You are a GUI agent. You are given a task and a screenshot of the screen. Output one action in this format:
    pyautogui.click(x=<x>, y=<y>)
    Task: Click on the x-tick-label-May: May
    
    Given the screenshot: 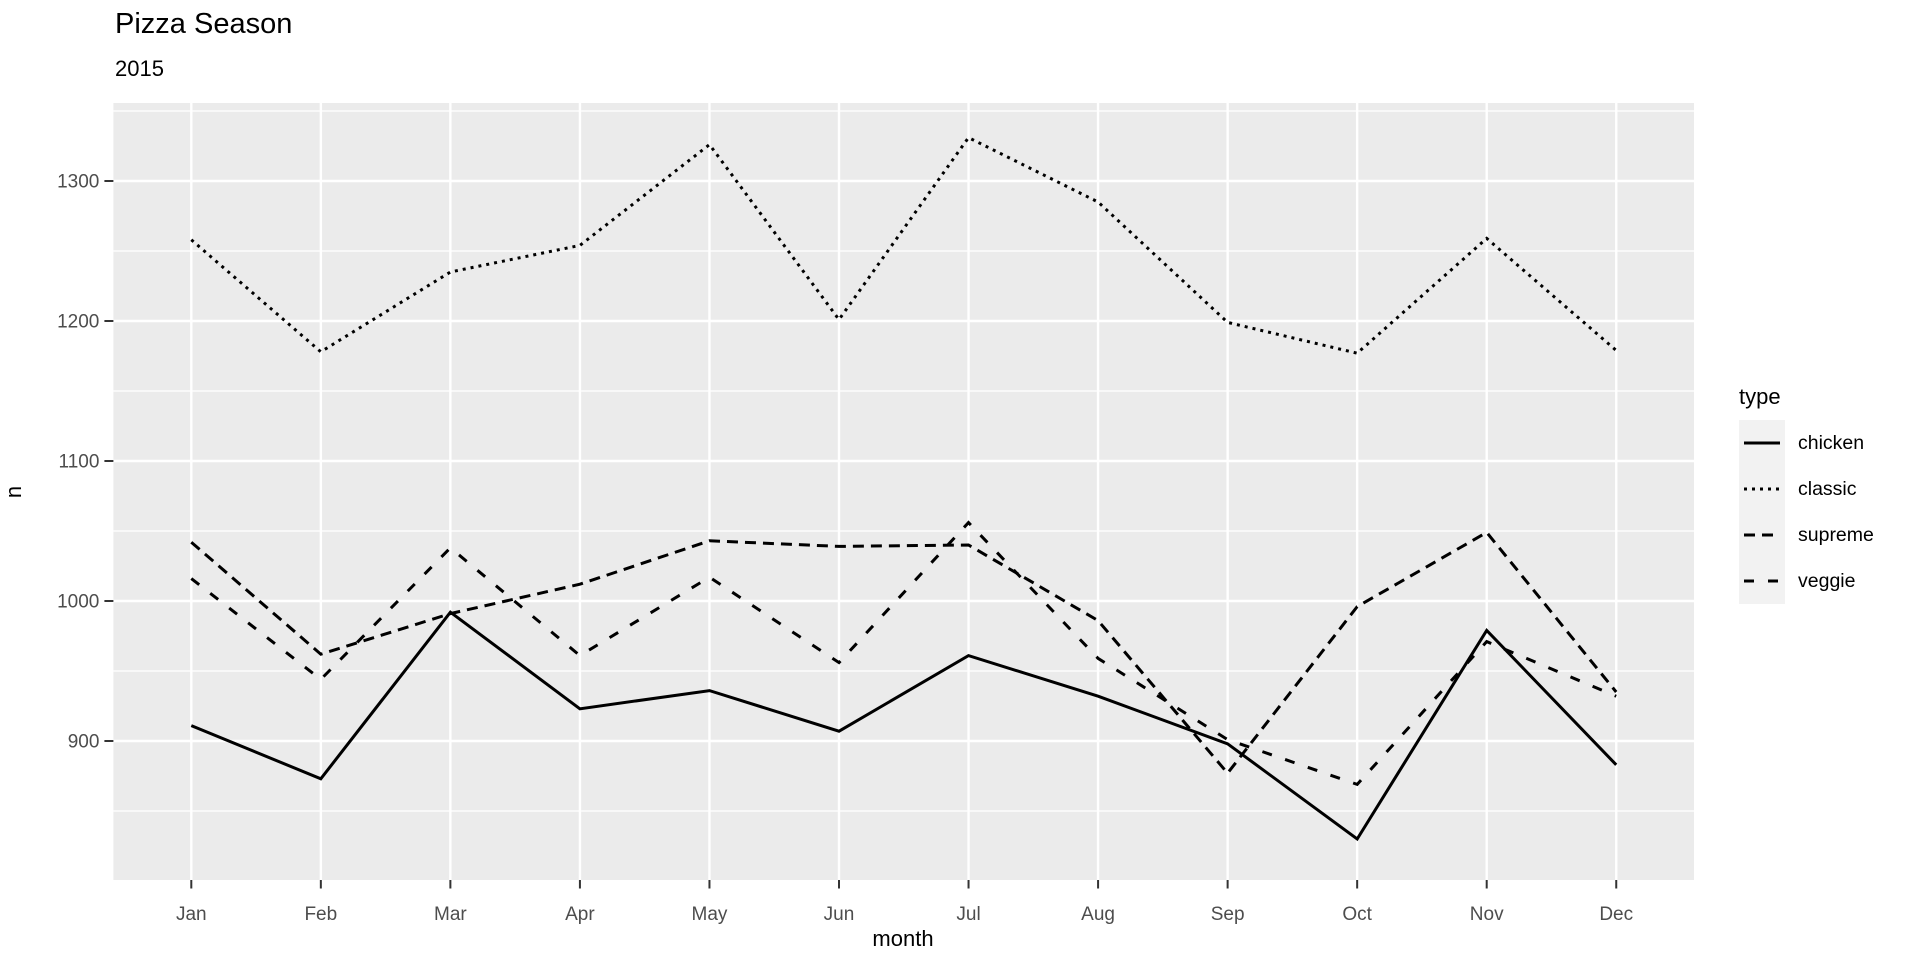 What is the action you would take?
    pyautogui.click(x=710, y=914)
    